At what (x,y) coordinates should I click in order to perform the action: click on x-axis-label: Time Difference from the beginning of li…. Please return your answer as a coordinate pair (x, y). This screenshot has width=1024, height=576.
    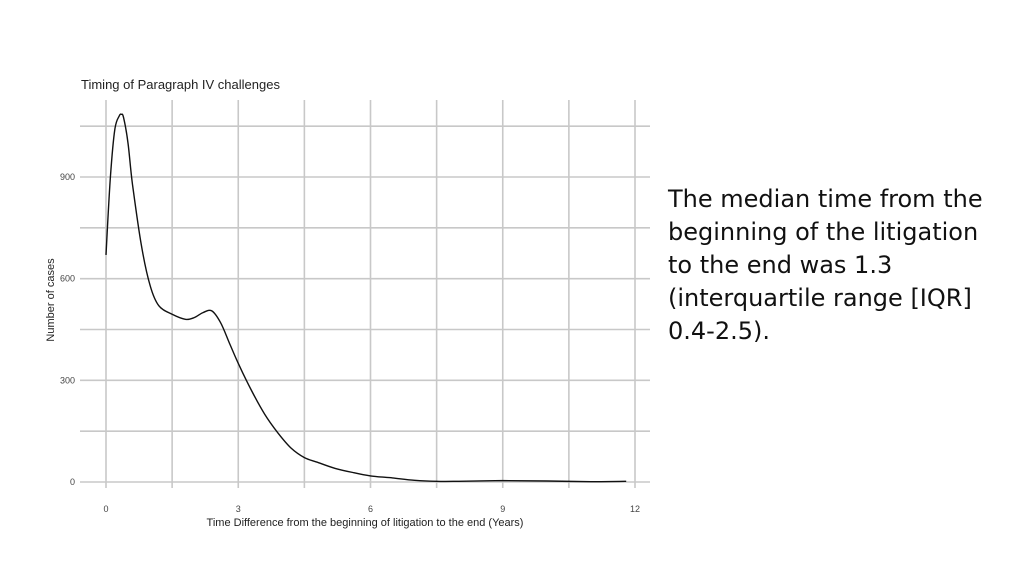
    Looking at the image, I should click on (365, 523).